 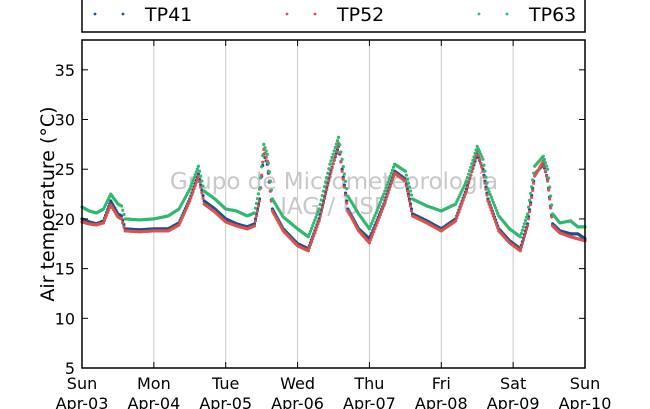 What do you see at coordinates (369, 401) in the screenshot?
I see `x-tick-label-date: Apr-07` at bounding box center [369, 401].